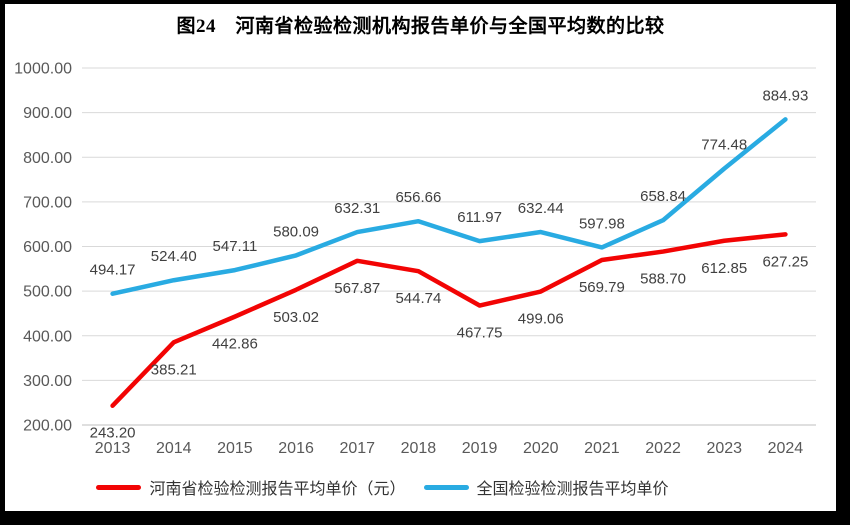  What do you see at coordinates (357, 448) in the screenshot?
I see `x-axis-tick-label: 2017` at bounding box center [357, 448].